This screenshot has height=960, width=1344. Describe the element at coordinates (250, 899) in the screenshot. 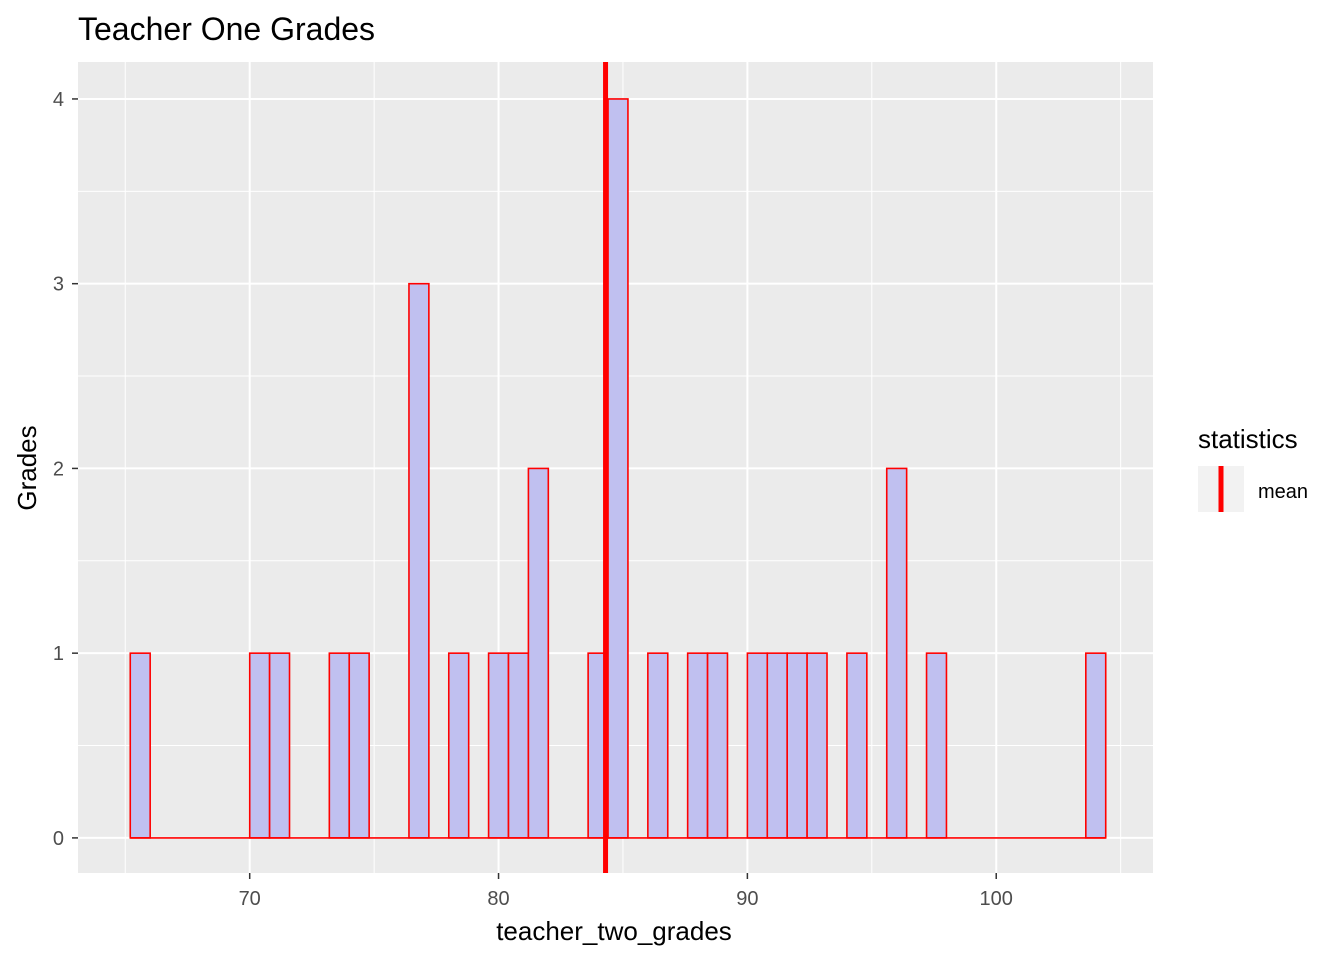

I see `x-tick-label: 70` at that location.